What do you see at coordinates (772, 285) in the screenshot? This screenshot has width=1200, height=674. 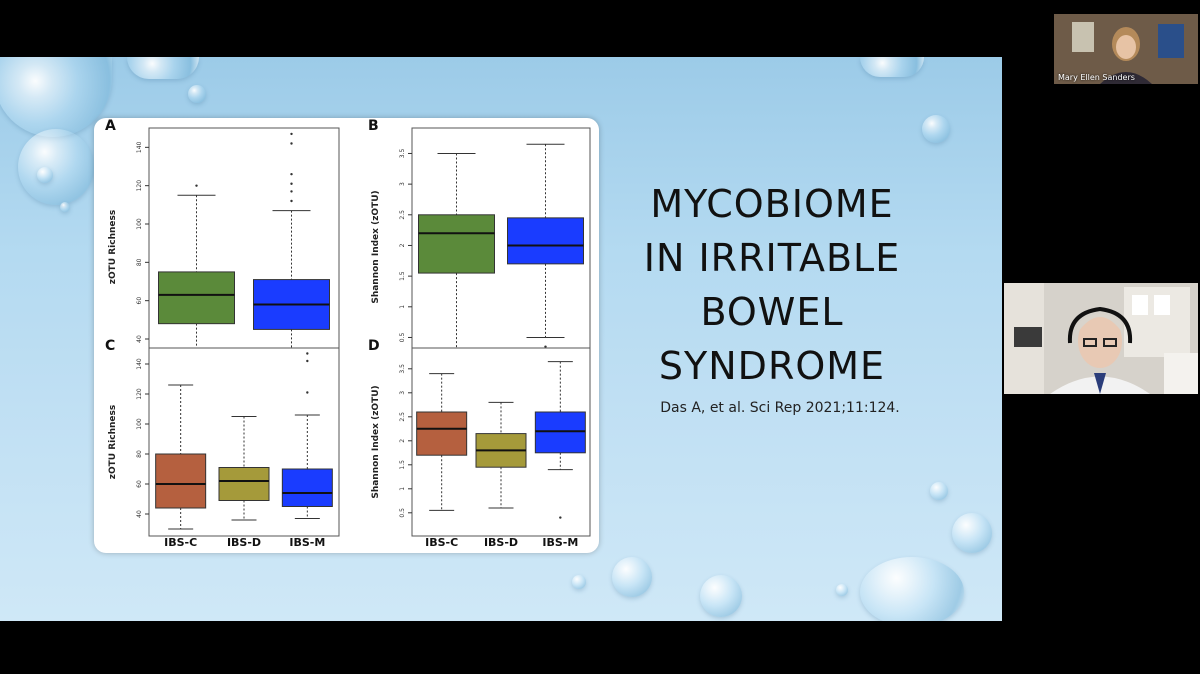 I see `slide-title: MYCOBIOME IN IRRITABLE BOWEL SYNDROME` at bounding box center [772, 285].